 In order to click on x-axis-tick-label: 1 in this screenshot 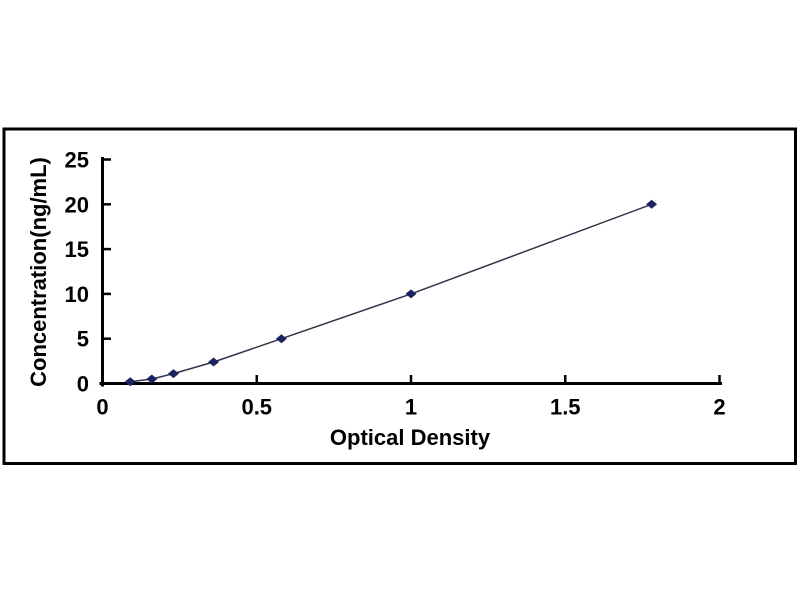, I will do `click(411, 407)`.